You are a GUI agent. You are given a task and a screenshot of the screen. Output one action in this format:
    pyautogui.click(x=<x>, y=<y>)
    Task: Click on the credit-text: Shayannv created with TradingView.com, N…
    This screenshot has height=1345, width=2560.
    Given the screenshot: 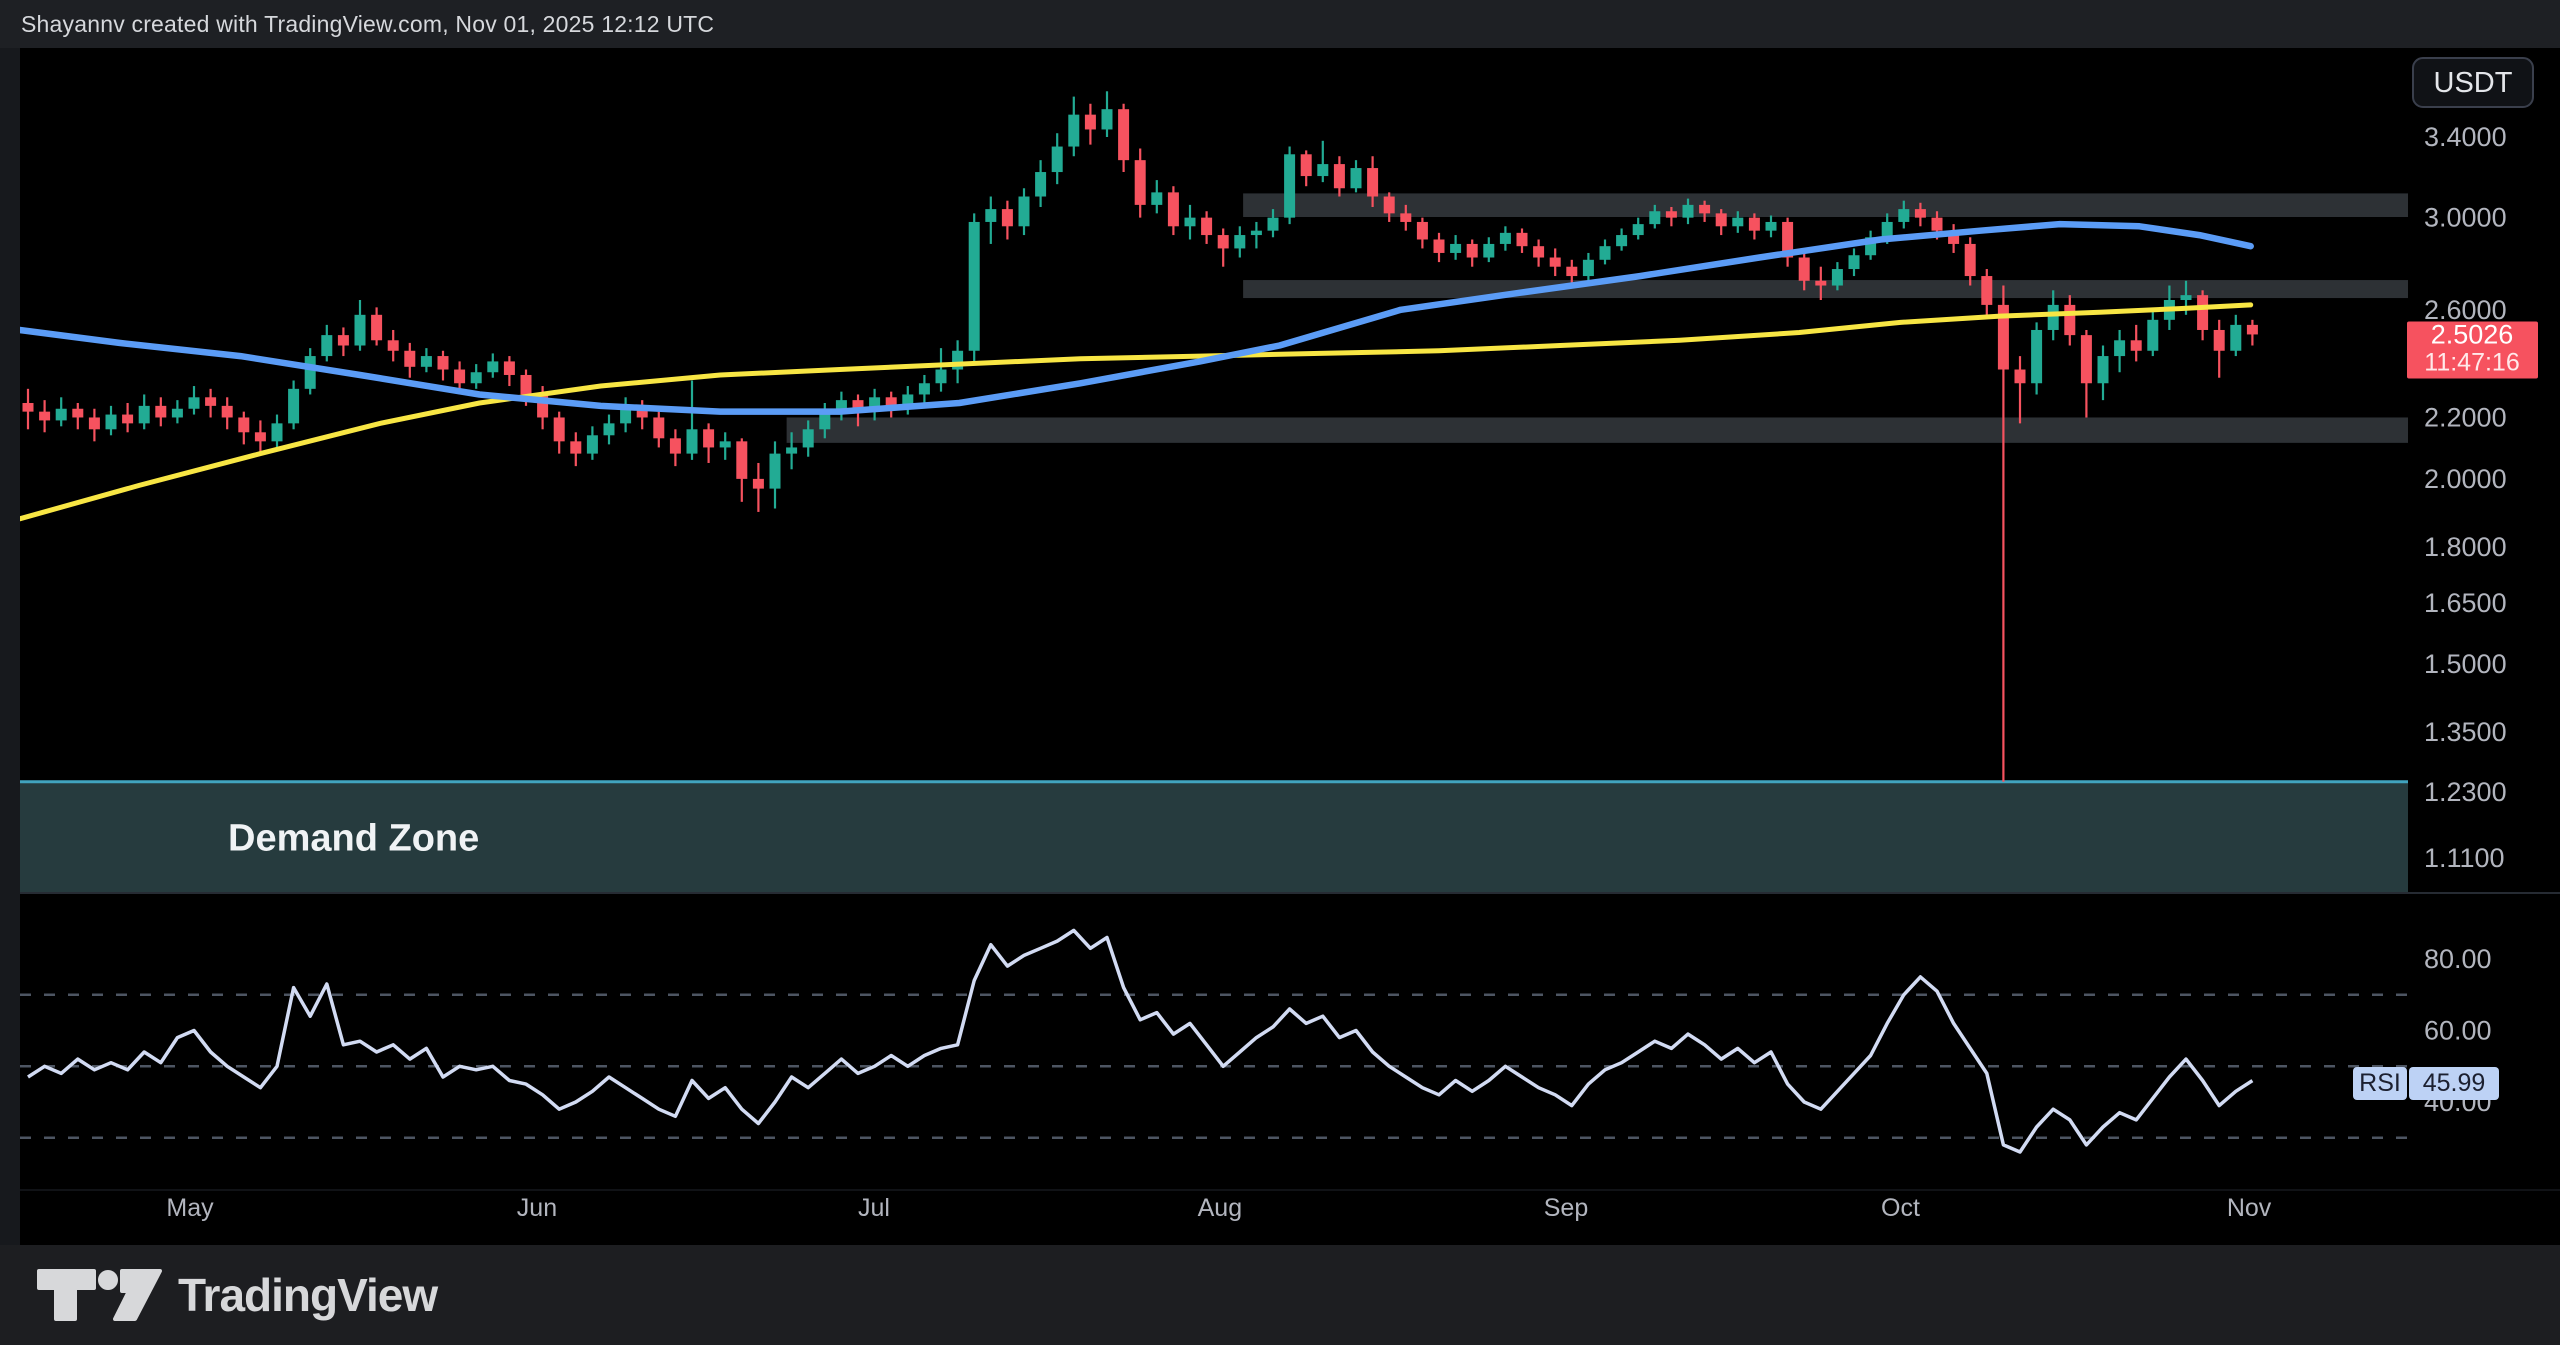 What is the action you would take?
    pyautogui.click(x=368, y=23)
    